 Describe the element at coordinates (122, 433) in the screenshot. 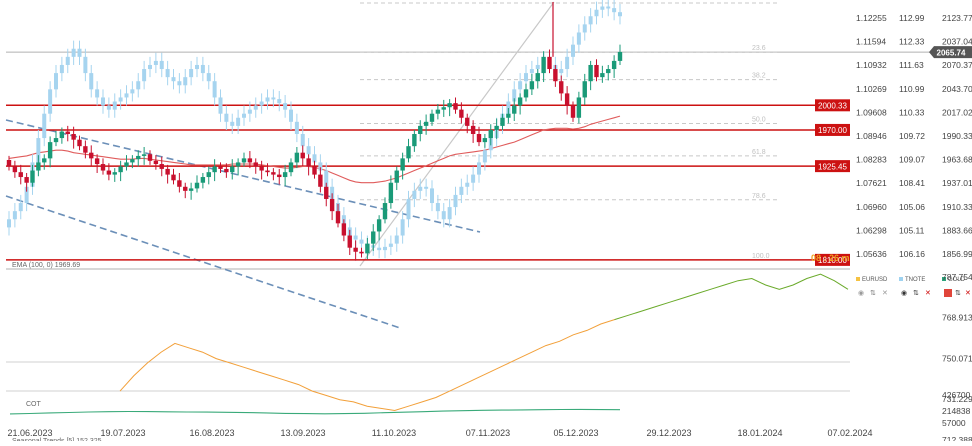

I see `x-axis-tick-label: 19.07.2023` at that location.